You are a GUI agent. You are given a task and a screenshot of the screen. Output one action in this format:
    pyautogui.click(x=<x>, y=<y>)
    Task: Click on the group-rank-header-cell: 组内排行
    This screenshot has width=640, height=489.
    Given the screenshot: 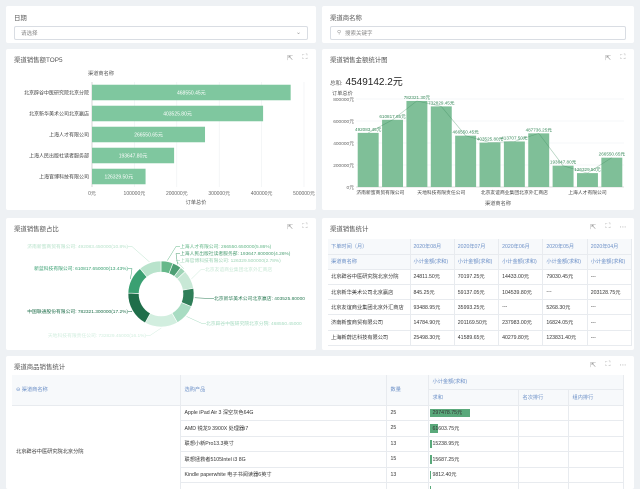 What is the action you would take?
    pyautogui.click(x=596, y=397)
    